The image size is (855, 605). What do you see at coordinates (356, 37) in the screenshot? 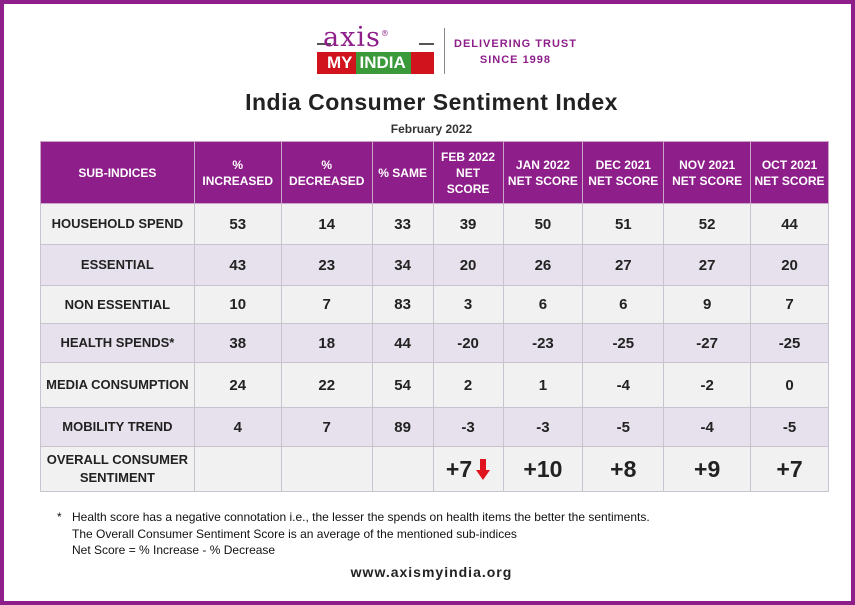
I see `logo-axis-text: axis®` at bounding box center [356, 37].